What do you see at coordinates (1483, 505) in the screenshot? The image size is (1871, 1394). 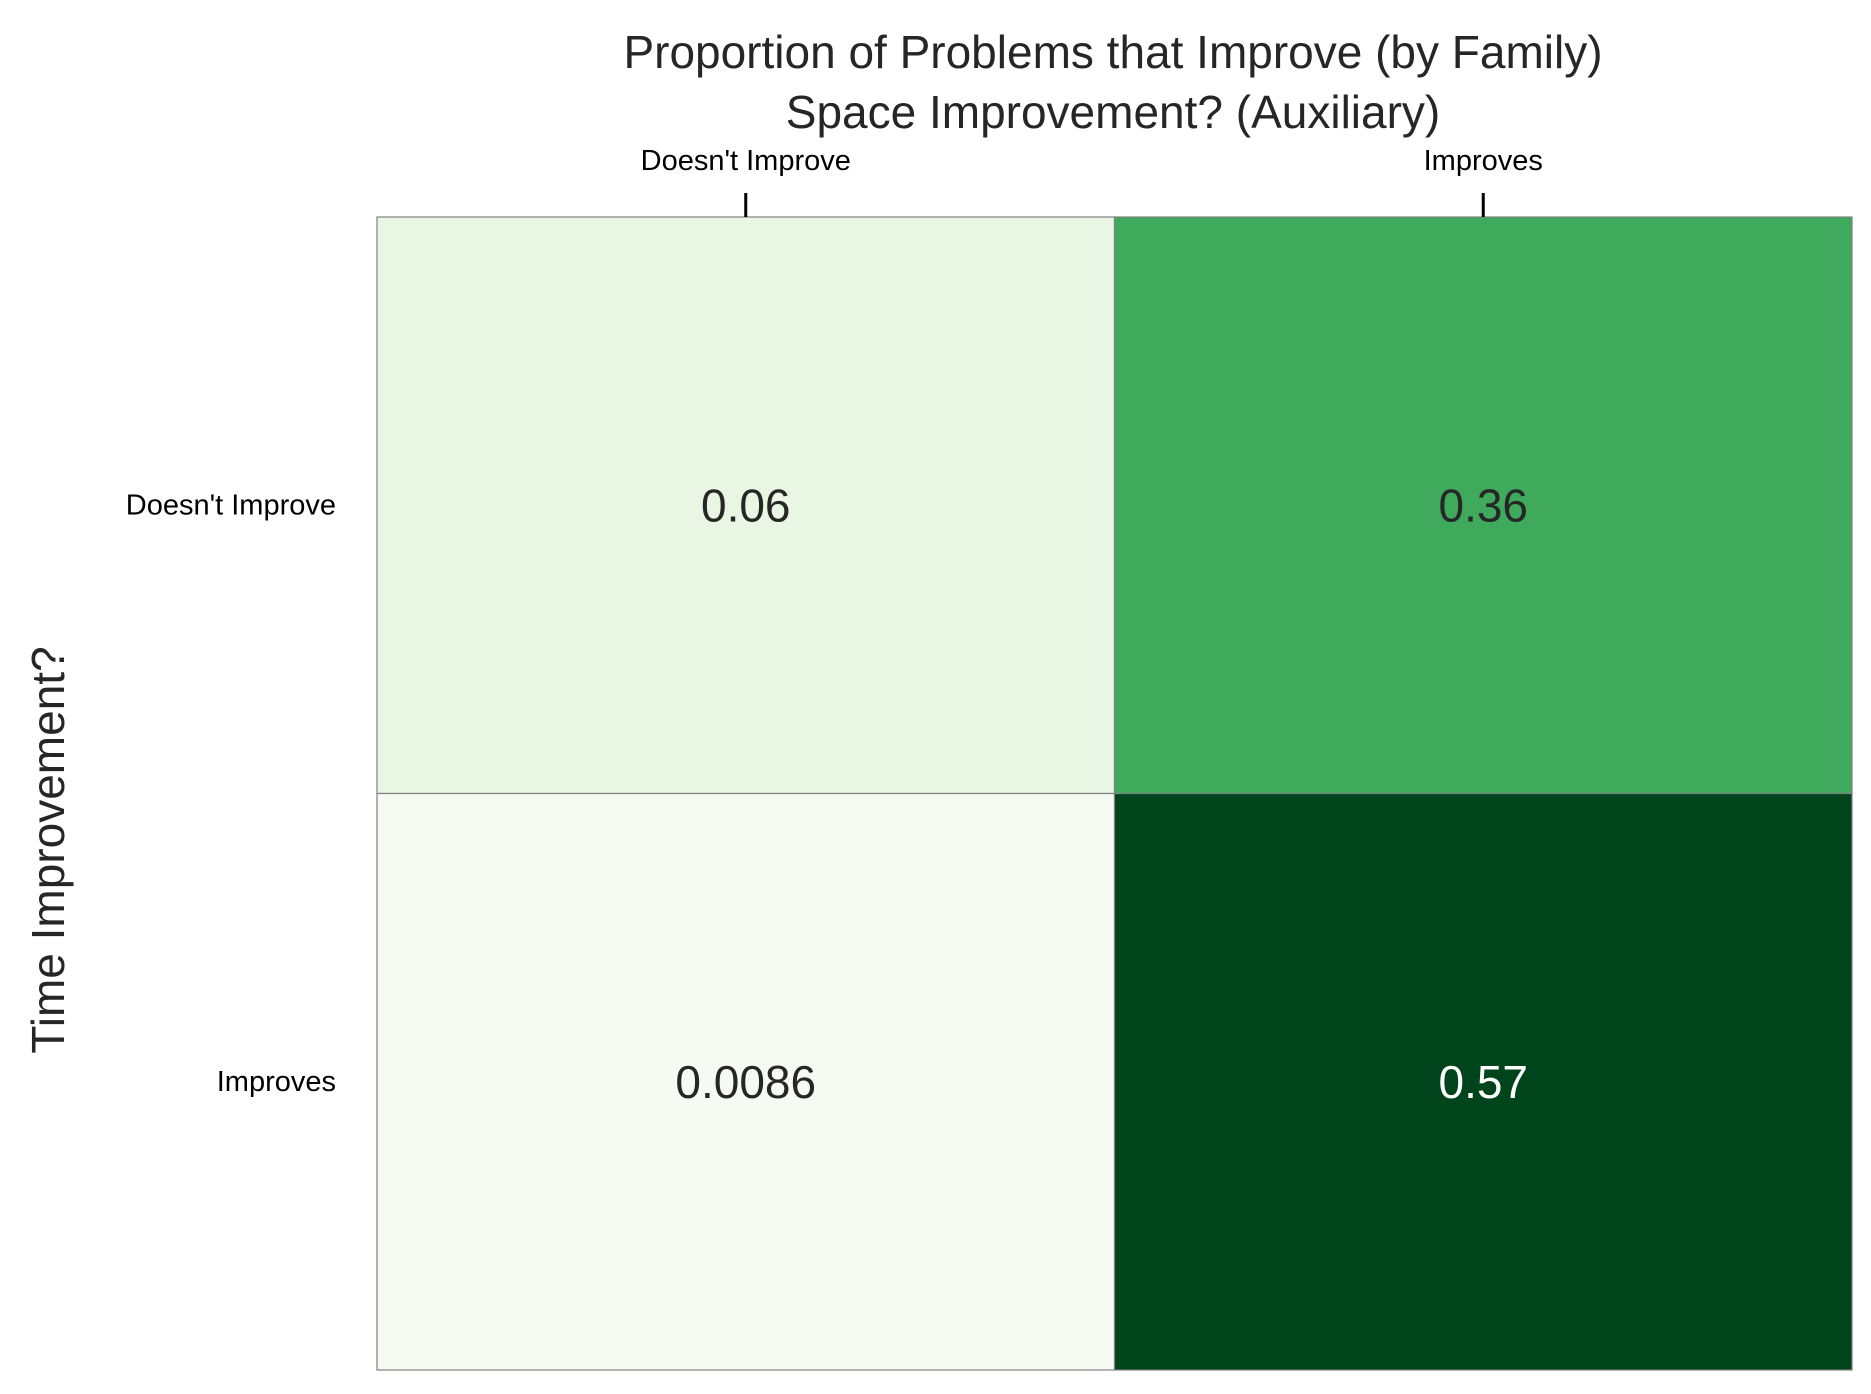 I see `cell-value-label-r0-c1: 0.36` at bounding box center [1483, 505].